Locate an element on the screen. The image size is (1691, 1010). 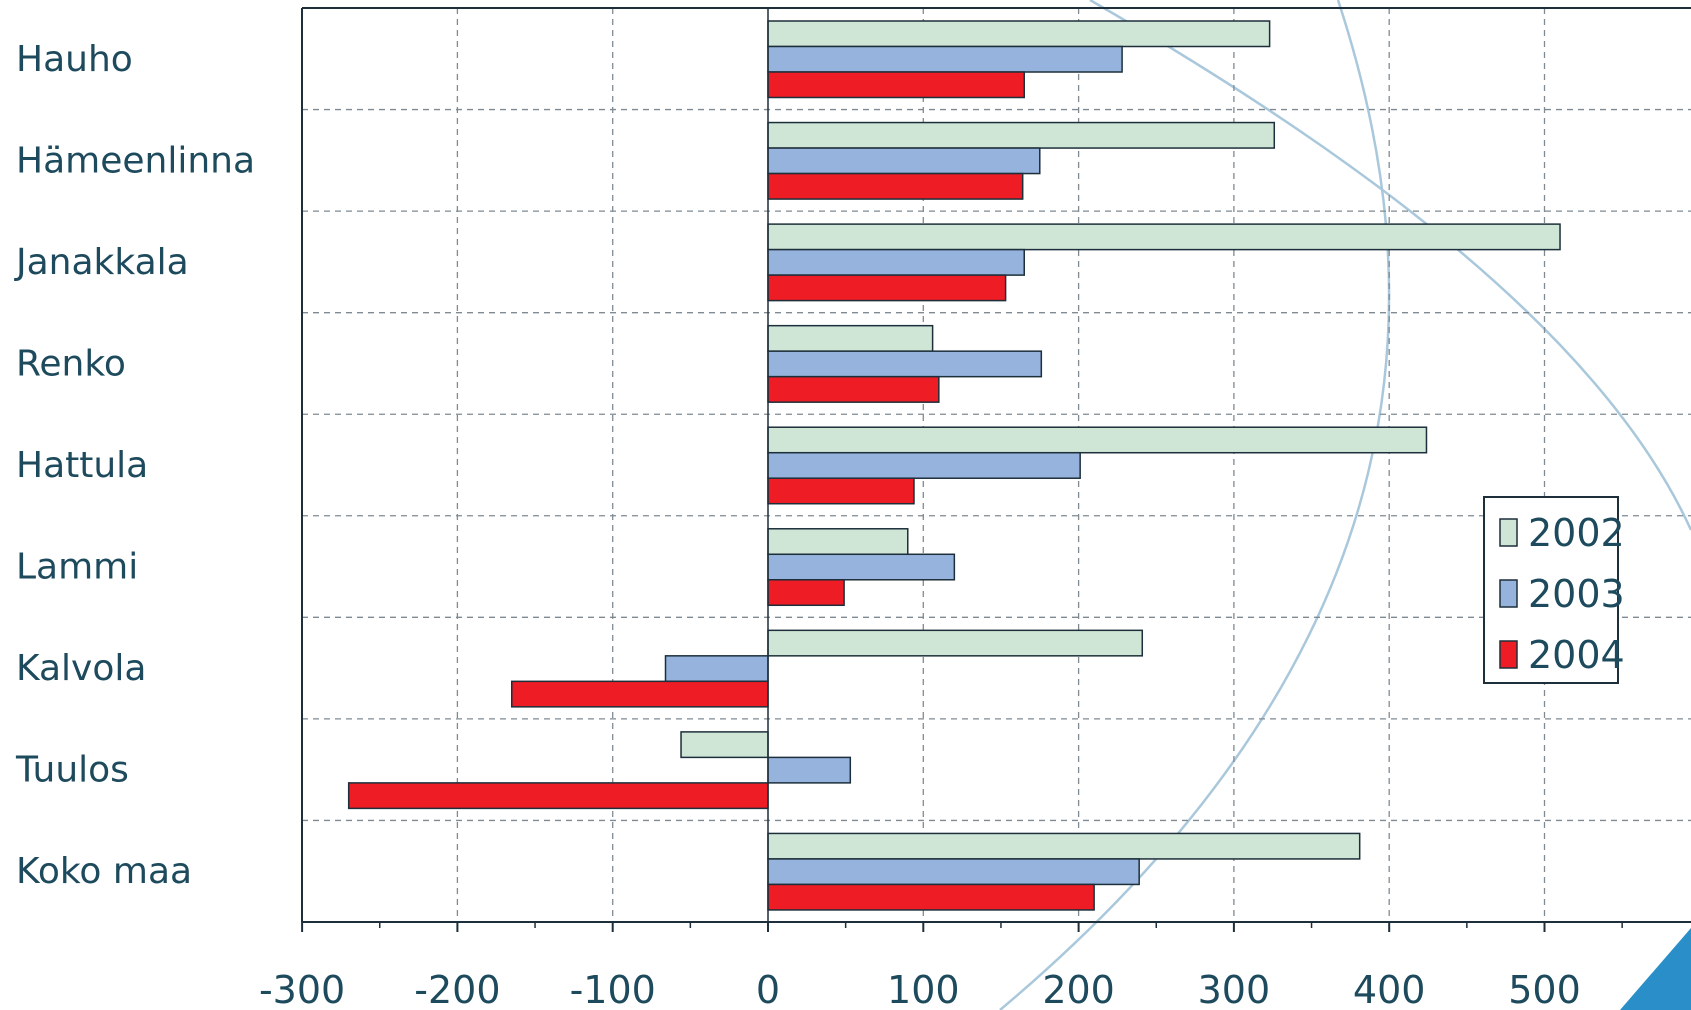
legend: 2002 2003 2004 is located at coordinates (1554, 590).